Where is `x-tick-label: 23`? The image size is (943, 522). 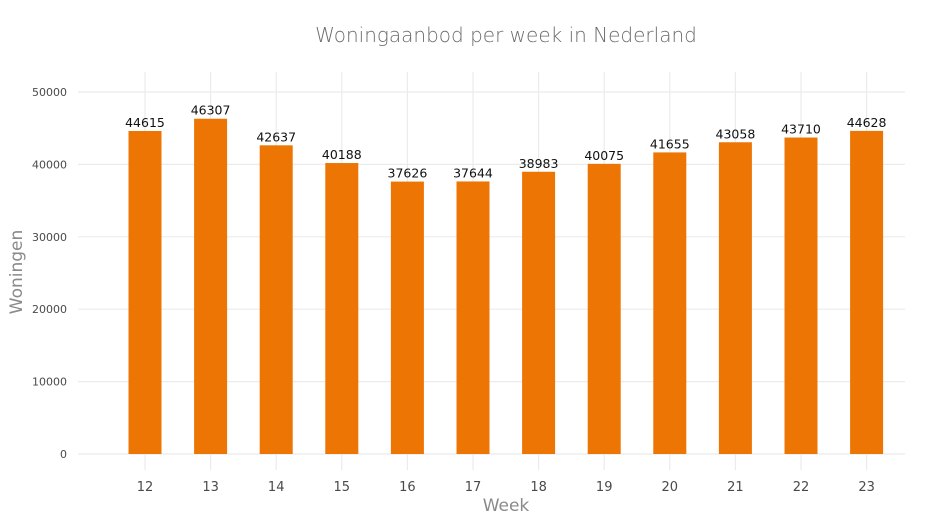 x-tick-label: 23 is located at coordinates (866, 487).